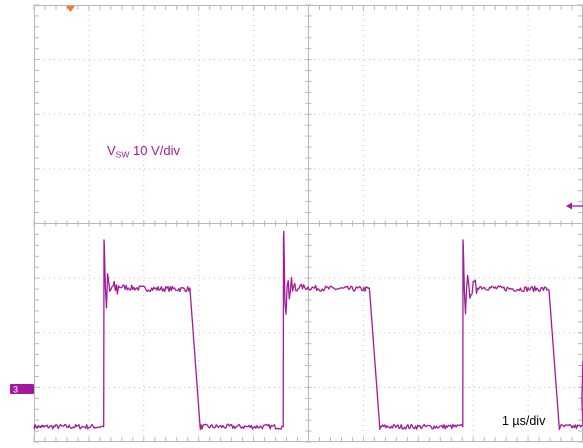 Image resolution: width=583 pixels, height=448 pixels. What do you see at coordinates (111, 150) in the screenshot?
I see `trace-label-v: V` at bounding box center [111, 150].